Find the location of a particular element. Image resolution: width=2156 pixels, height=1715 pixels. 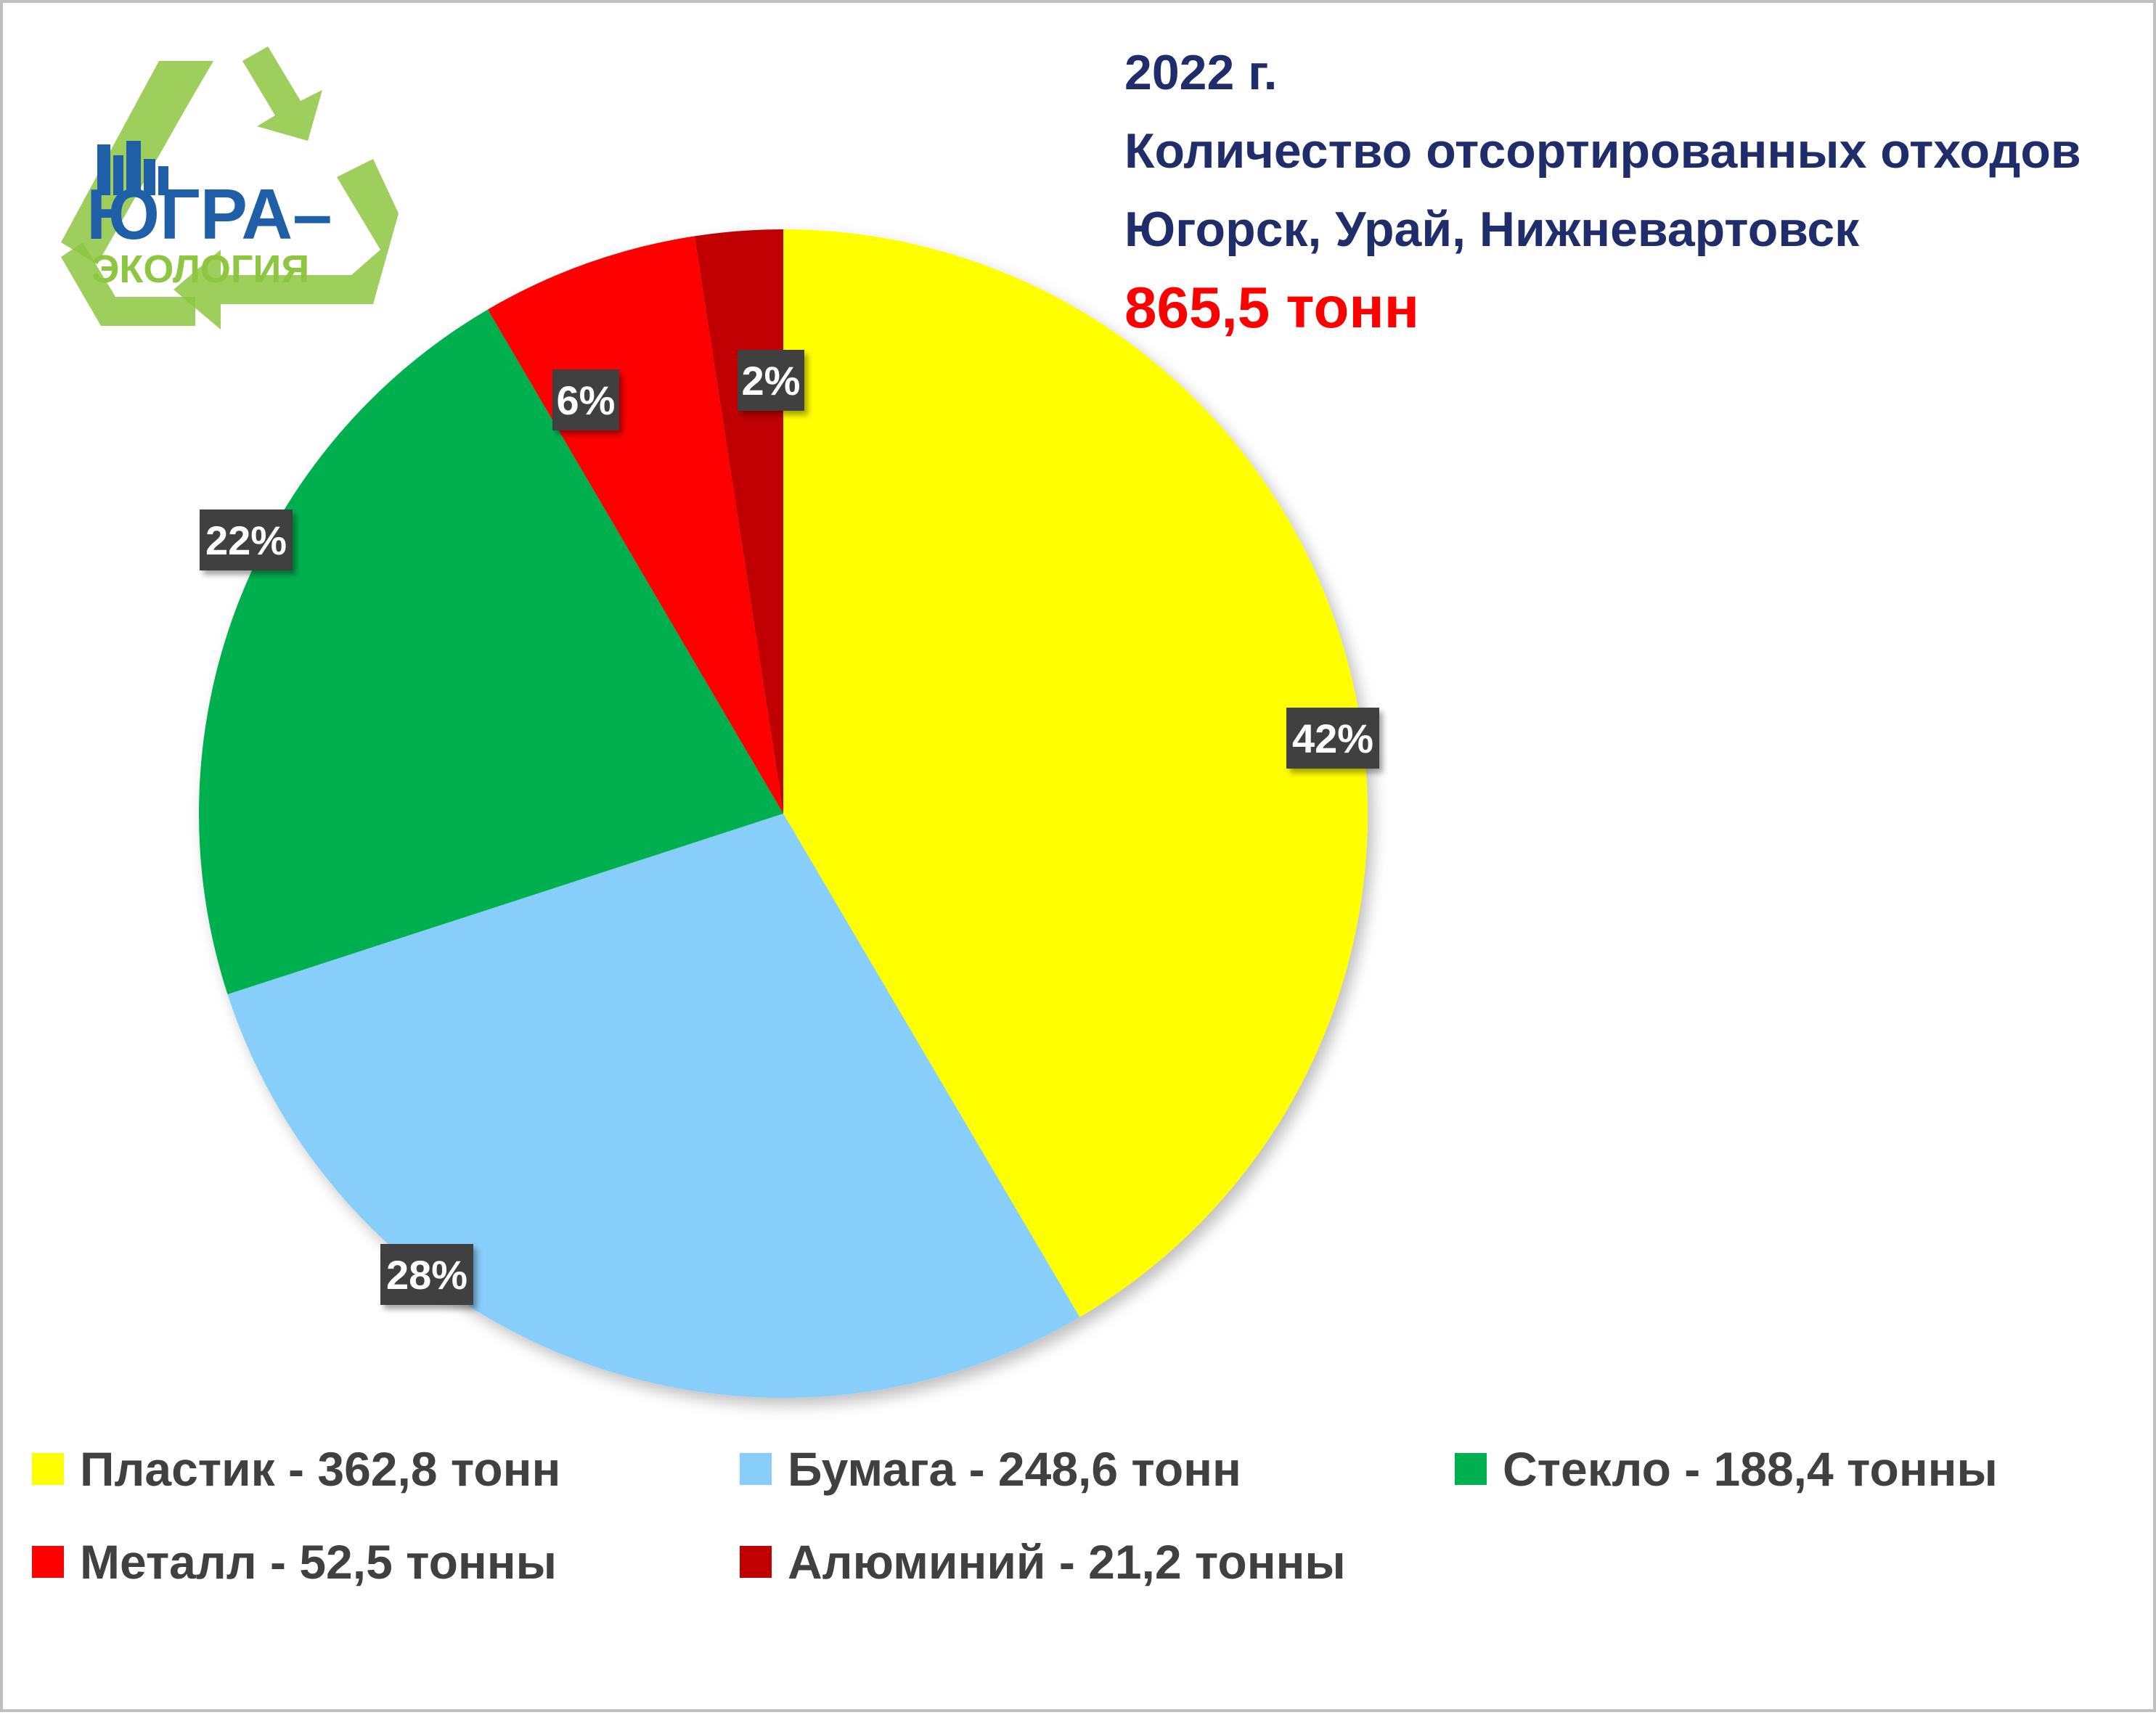

data-label-metal: 6% is located at coordinates (586, 400).